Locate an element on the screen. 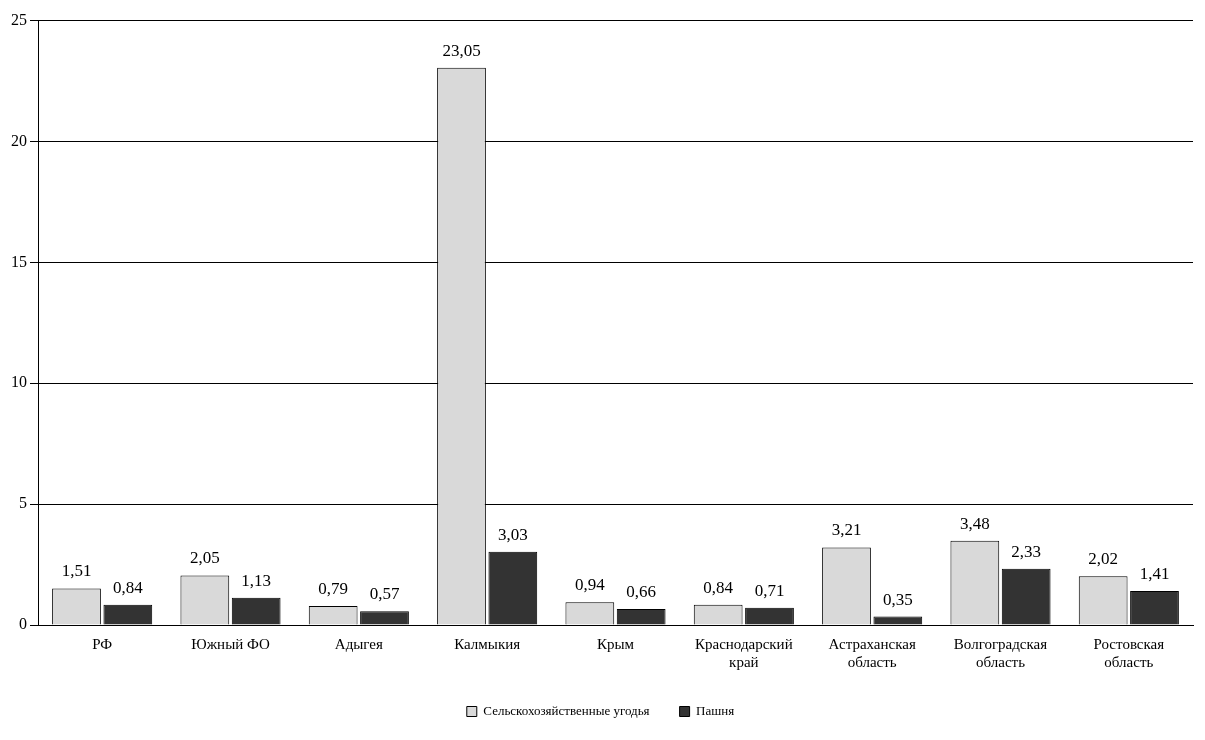  data-label: 0,94 is located at coordinates (590, 585).